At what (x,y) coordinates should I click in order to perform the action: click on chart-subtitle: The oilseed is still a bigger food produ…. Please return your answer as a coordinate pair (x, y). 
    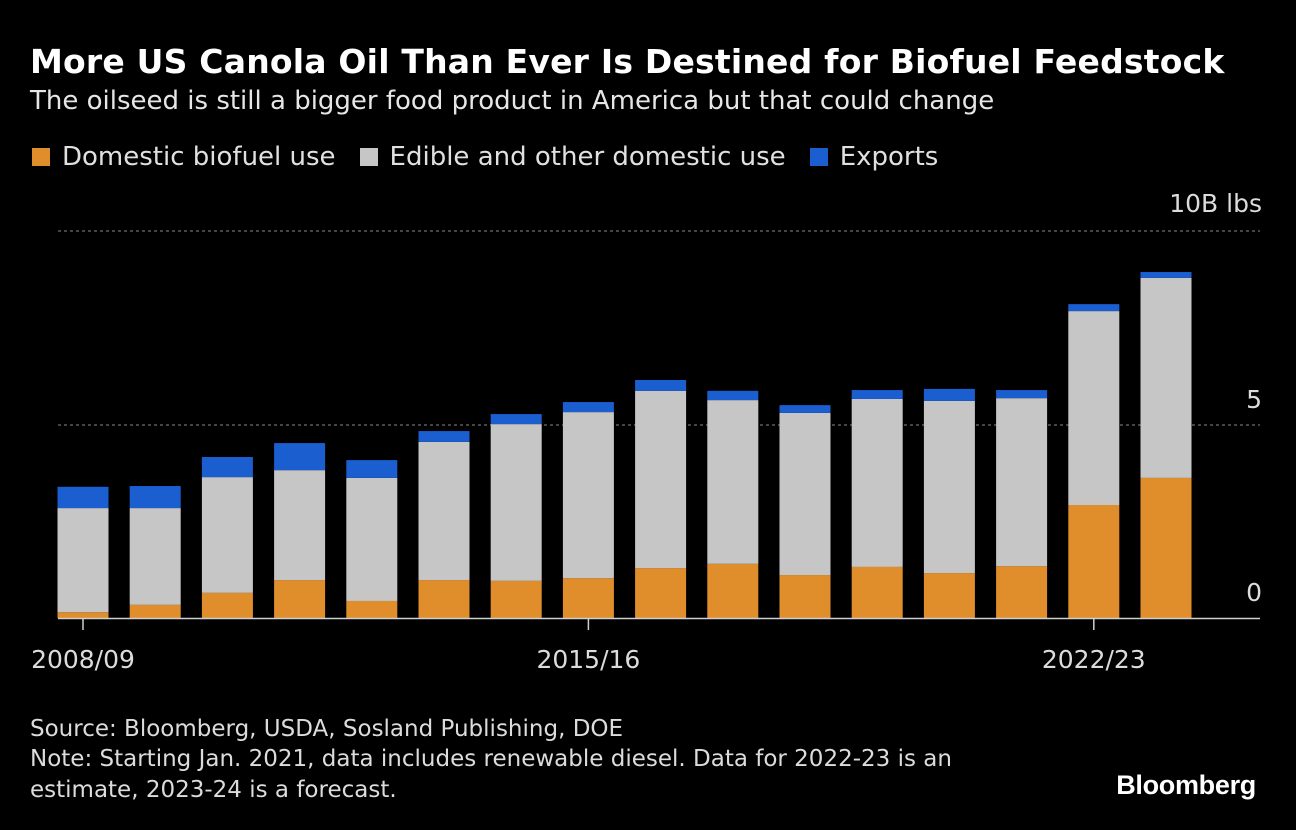
    Looking at the image, I should click on (512, 101).